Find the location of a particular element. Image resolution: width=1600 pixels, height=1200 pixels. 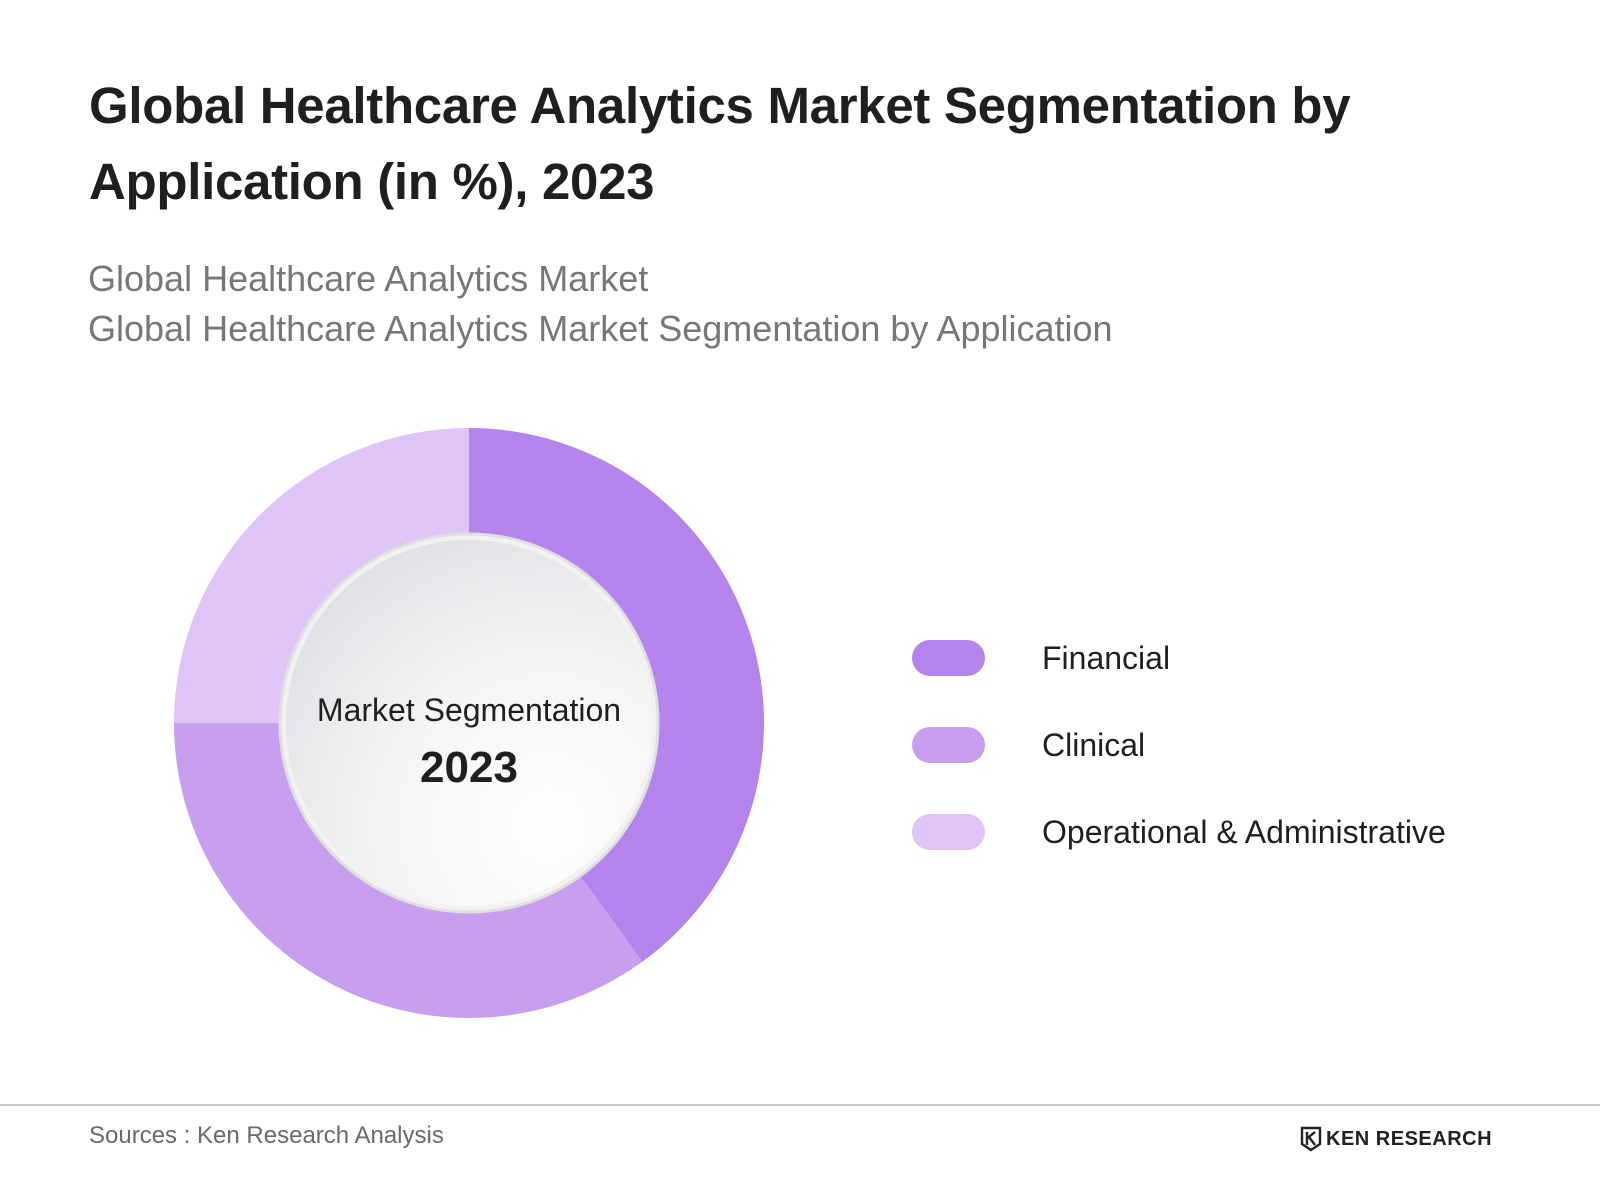

slice-clinical is located at coordinates (408, 871).